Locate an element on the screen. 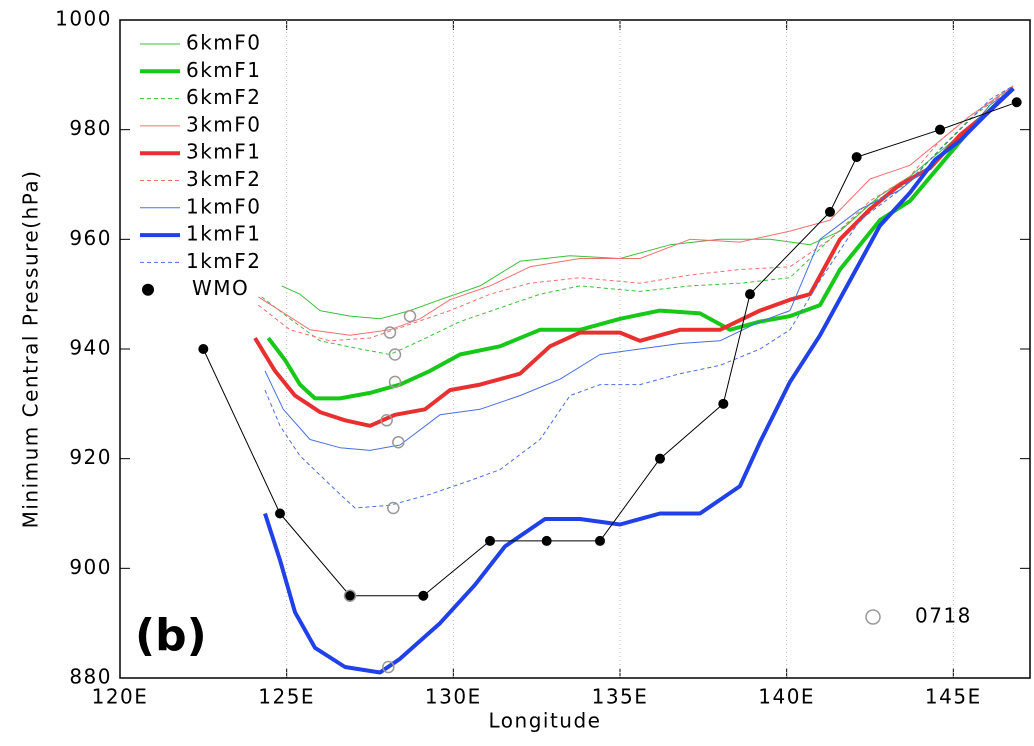  legend-label: 1kmF1 is located at coordinates (224, 234).